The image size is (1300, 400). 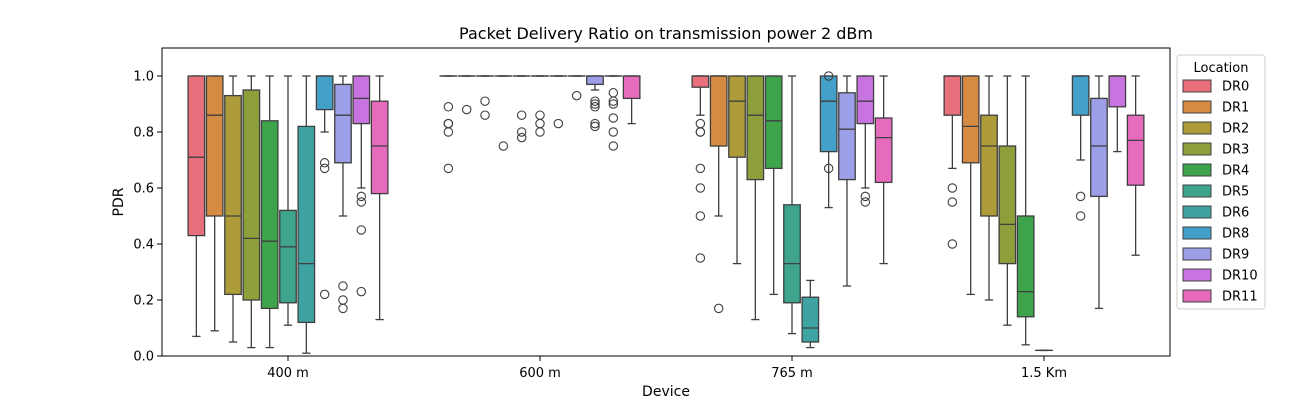 I want to click on x-axis-label: Device, so click(x=666, y=392).